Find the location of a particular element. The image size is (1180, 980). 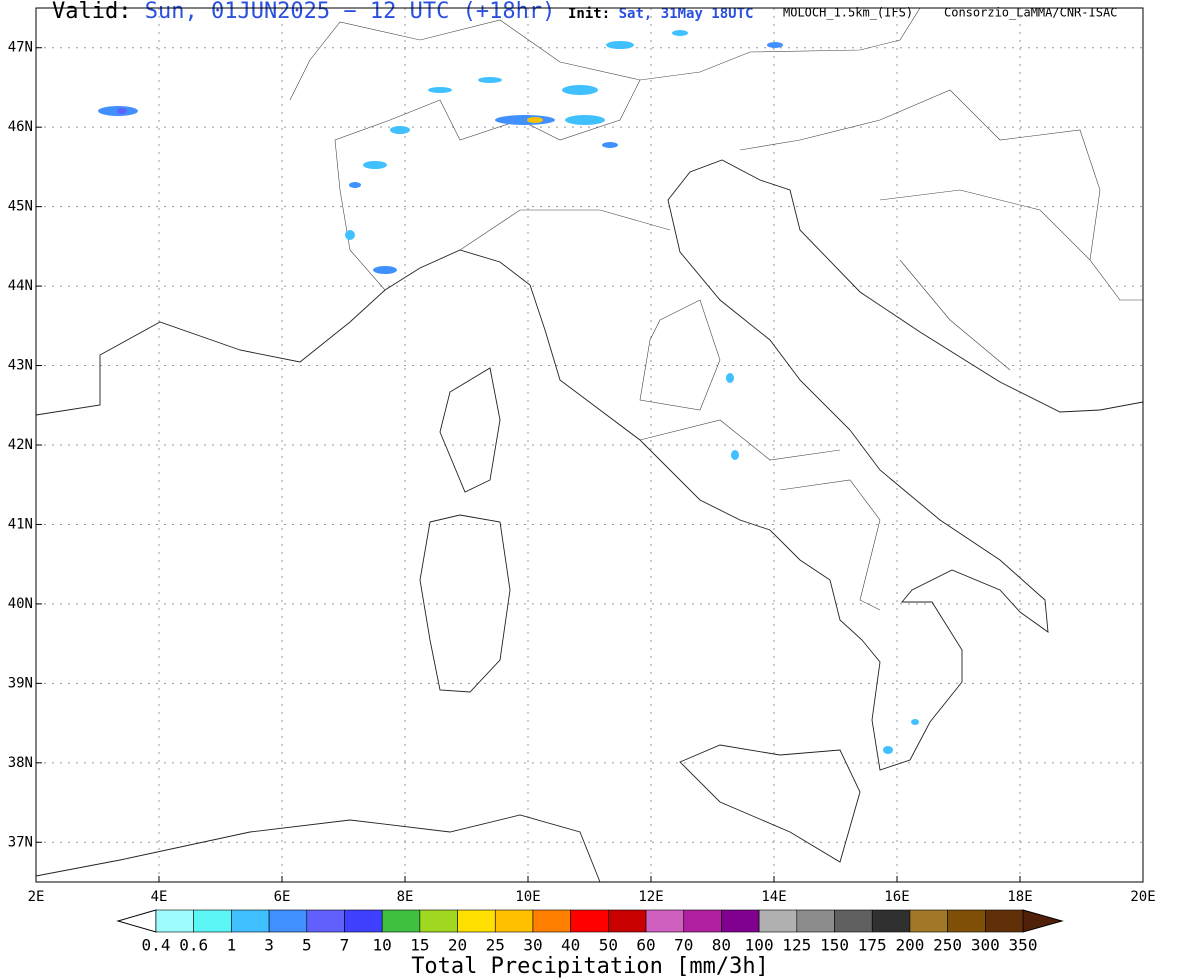

africa-coast is located at coordinates (318, 848).